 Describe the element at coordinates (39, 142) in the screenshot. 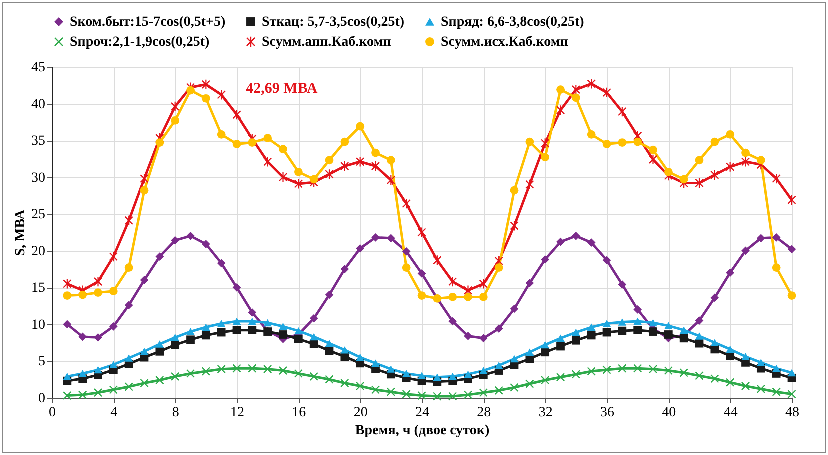

I see `y-tick-label: 35` at that location.